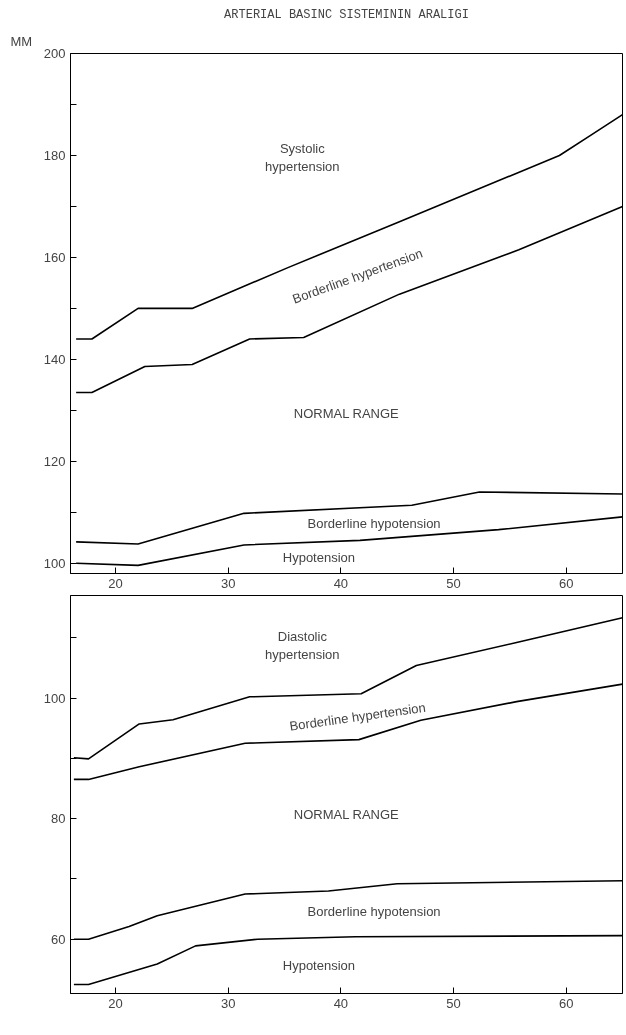 Image resolution: width=626 pixels, height=1035 pixels. What do you see at coordinates (21, 41) in the screenshot?
I see `y-axis-title: MM` at bounding box center [21, 41].